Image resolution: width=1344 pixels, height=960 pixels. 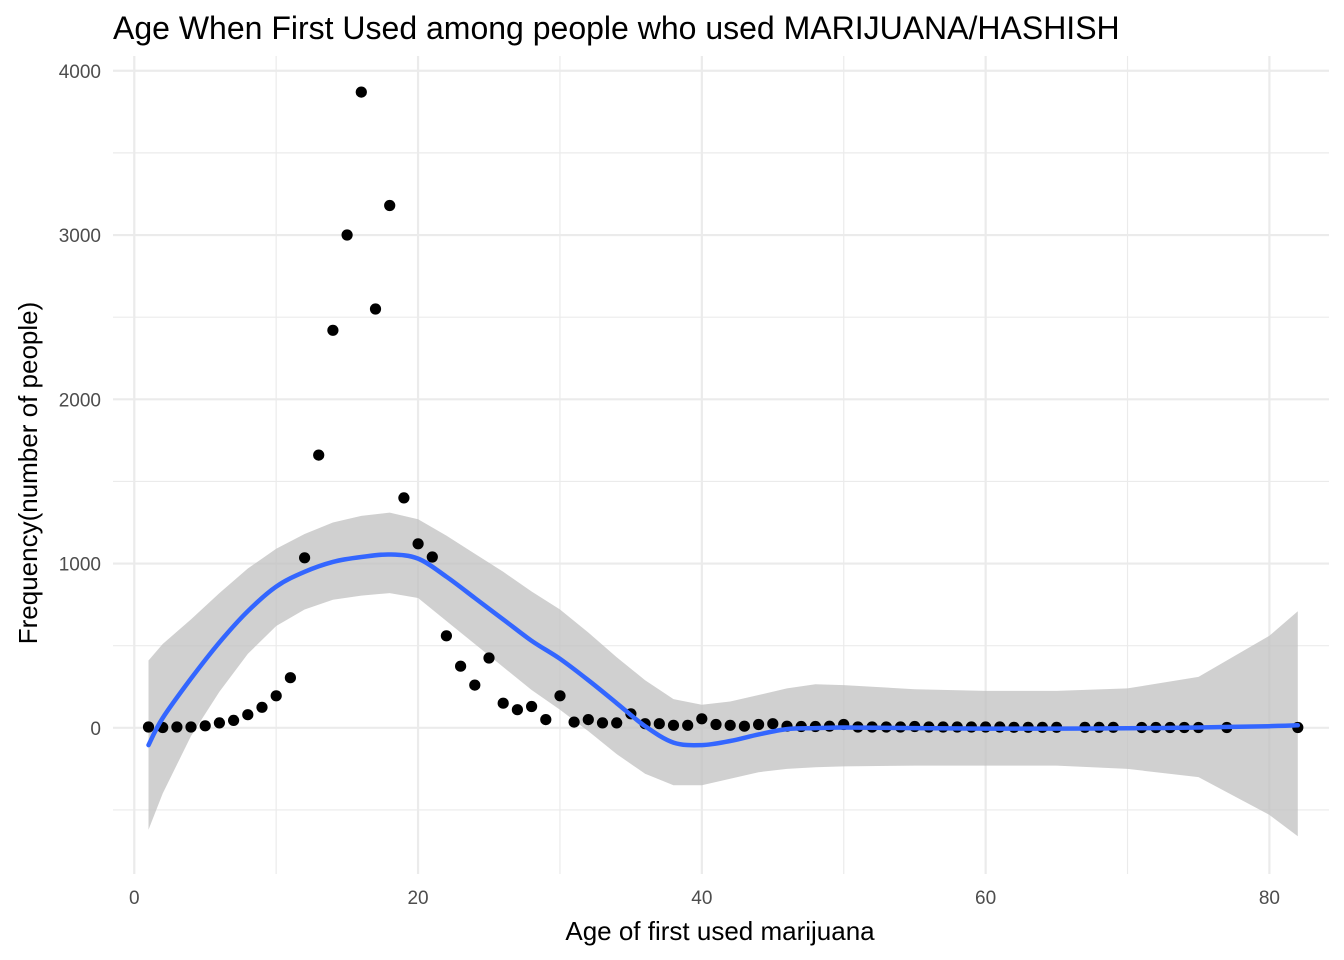 I want to click on x-tick-label: 20, so click(x=417, y=898).